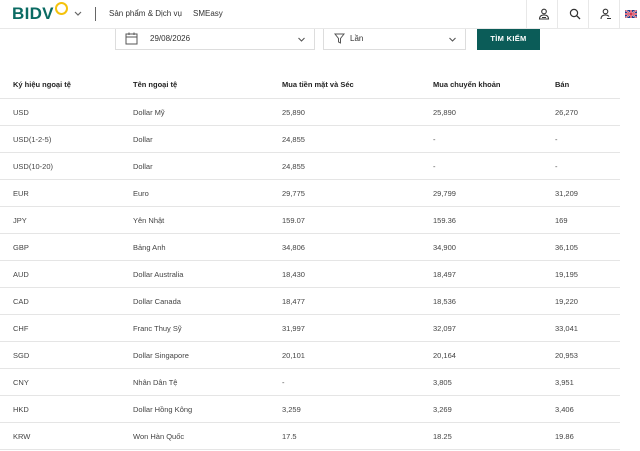 This screenshot has height=451, width=640. I want to click on currency-code: JPY, so click(66, 220).